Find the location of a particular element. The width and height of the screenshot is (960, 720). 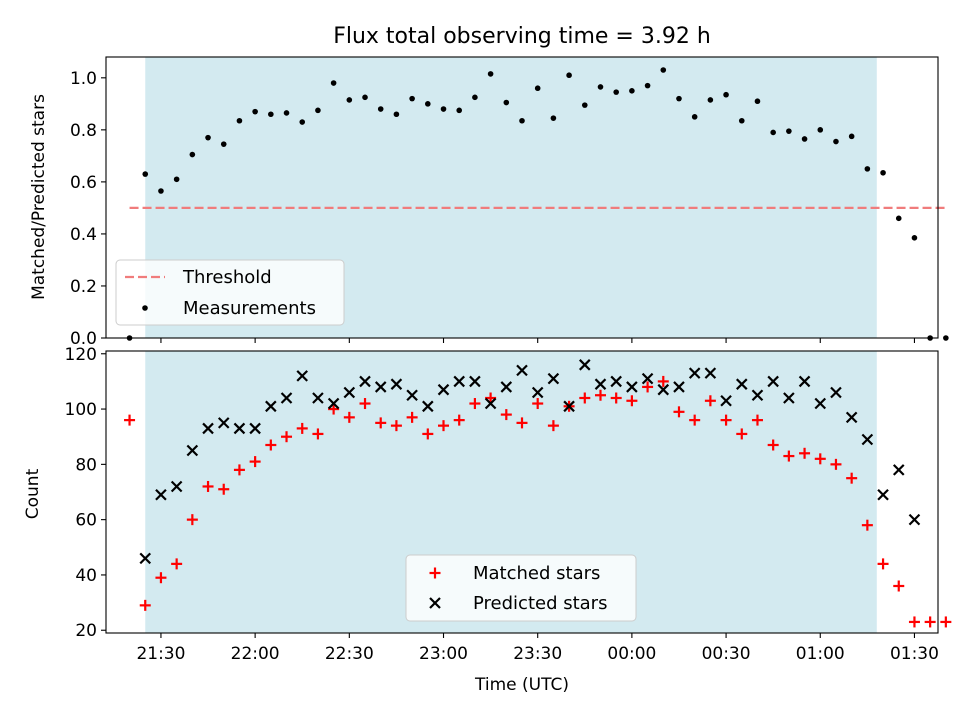

y-tick-label: 120 is located at coordinates (81, 355).